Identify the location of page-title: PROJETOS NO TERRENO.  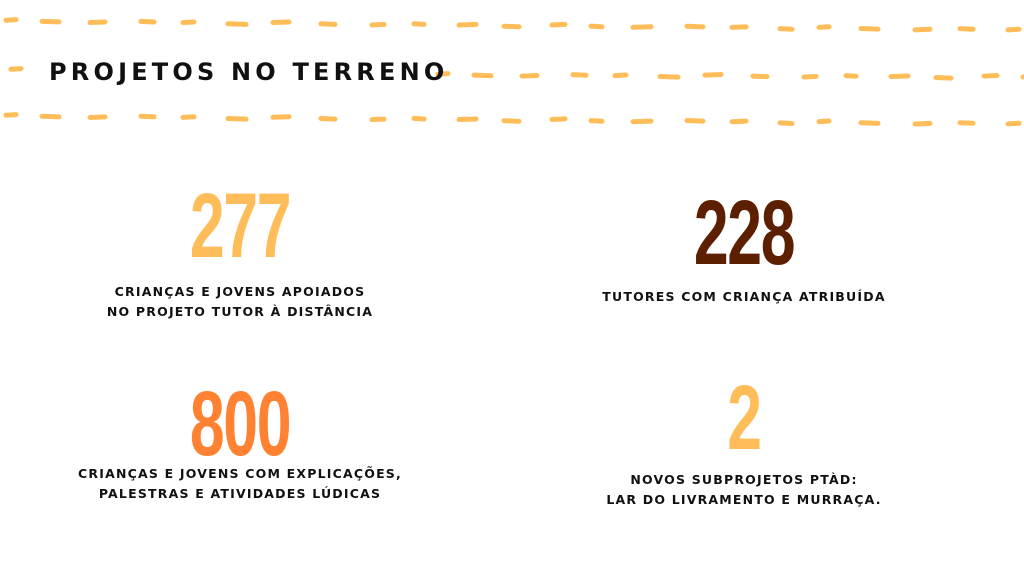
(249, 72).